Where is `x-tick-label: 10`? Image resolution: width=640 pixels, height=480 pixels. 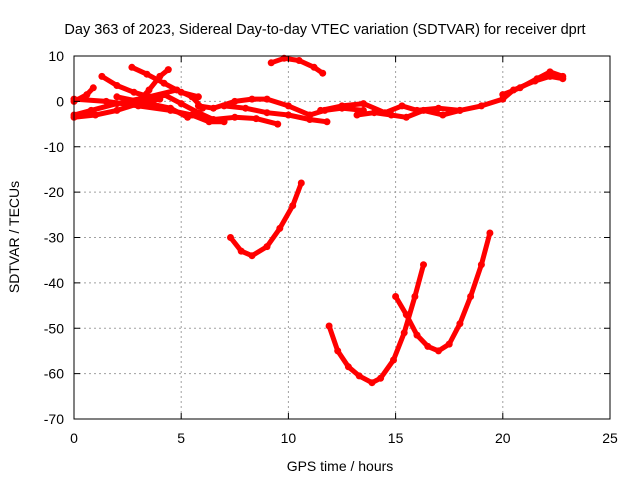 x-tick-label: 10 is located at coordinates (289, 438).